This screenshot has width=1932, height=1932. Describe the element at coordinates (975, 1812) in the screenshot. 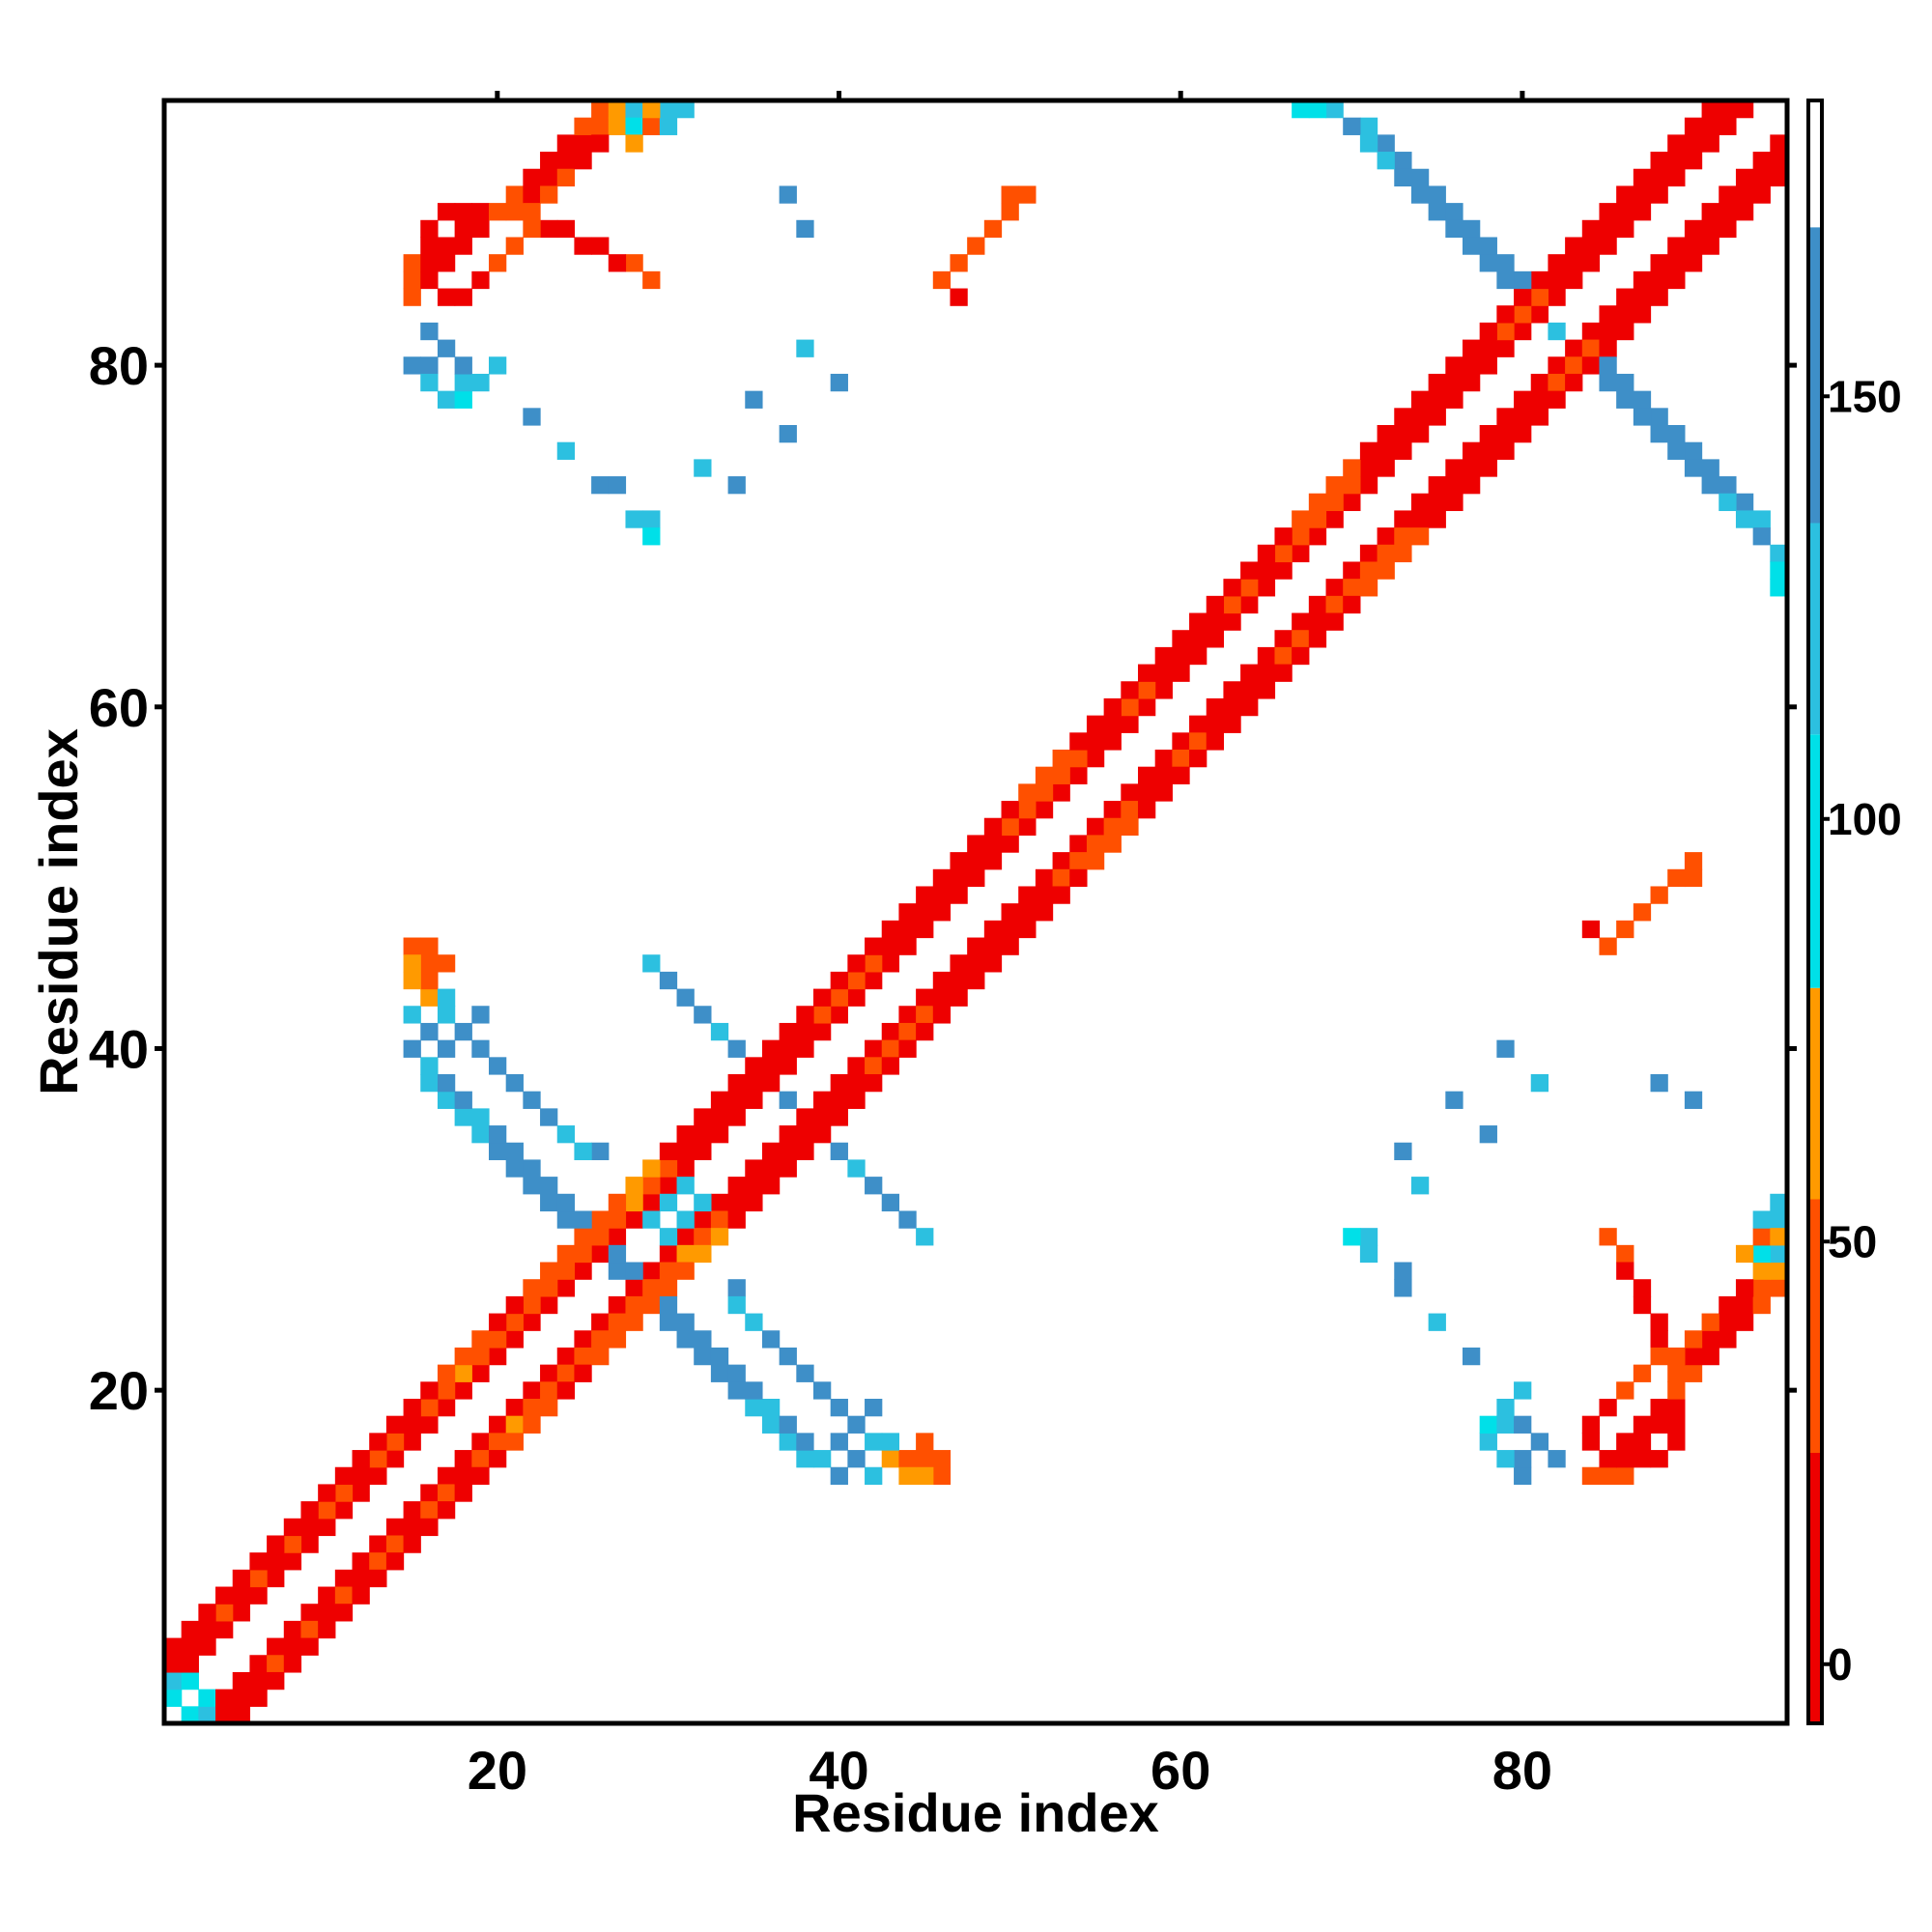

I see `x-axis-label: Residue index` at that location.